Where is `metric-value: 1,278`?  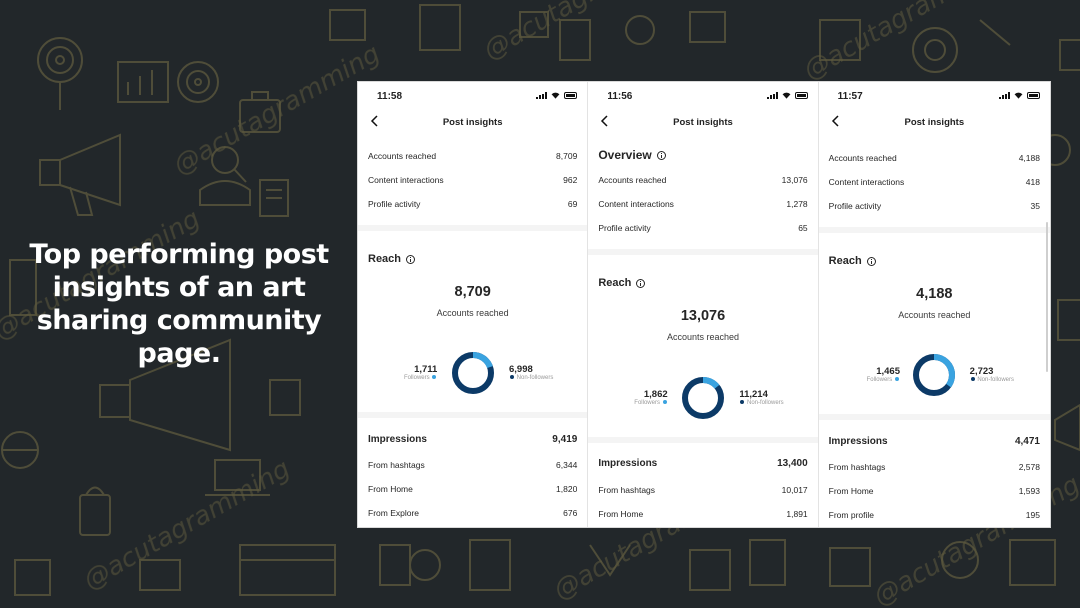
metric-value: 1,278 is located at coordinates (797, 204).